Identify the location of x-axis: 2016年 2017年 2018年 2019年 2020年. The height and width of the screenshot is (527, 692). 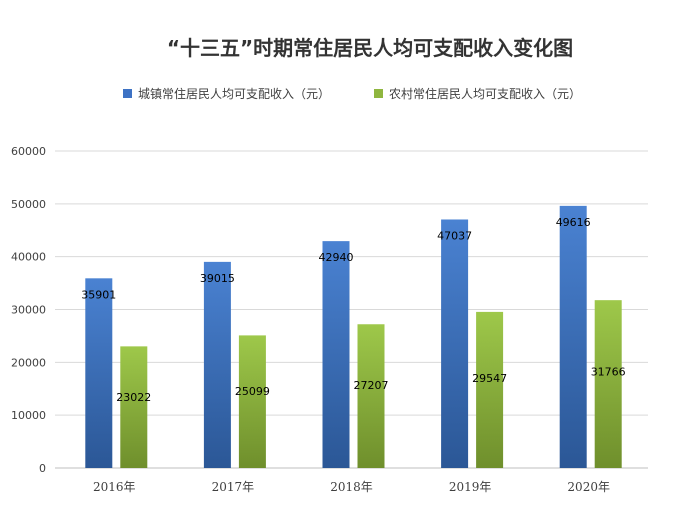
(351, 487).